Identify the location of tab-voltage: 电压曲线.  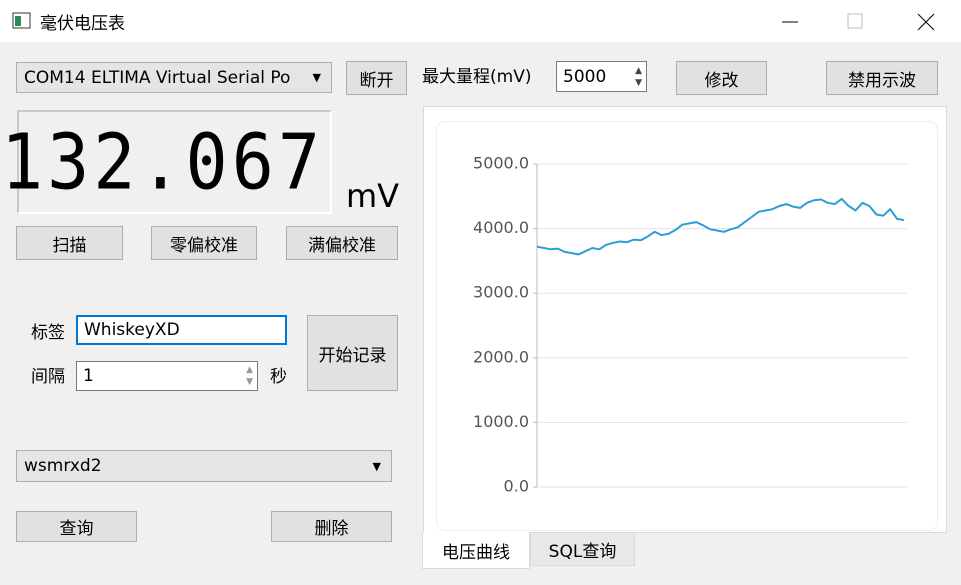
(476, 550).